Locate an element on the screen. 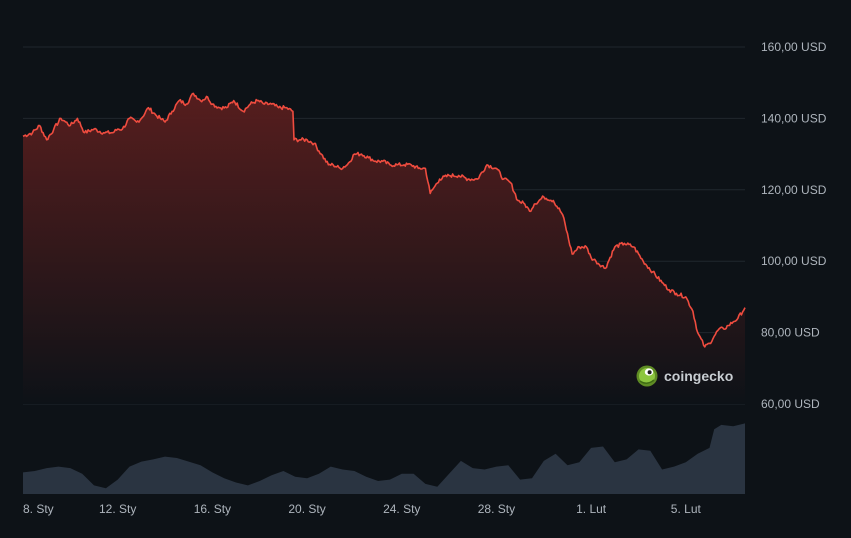 Image resolution: width=851 pixels, height=538 pixels. x-tick-label: 20. Sty is located at coordinates (306, 509).